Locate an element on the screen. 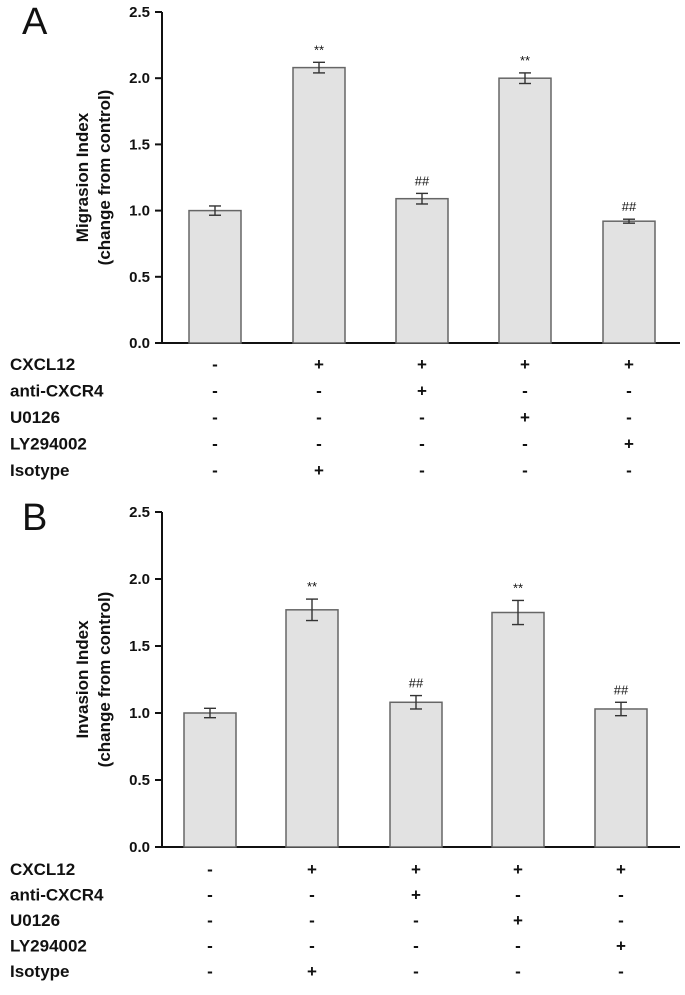  y-axis-title-line1: Migrasion Index is located at coordinates (82, 177).